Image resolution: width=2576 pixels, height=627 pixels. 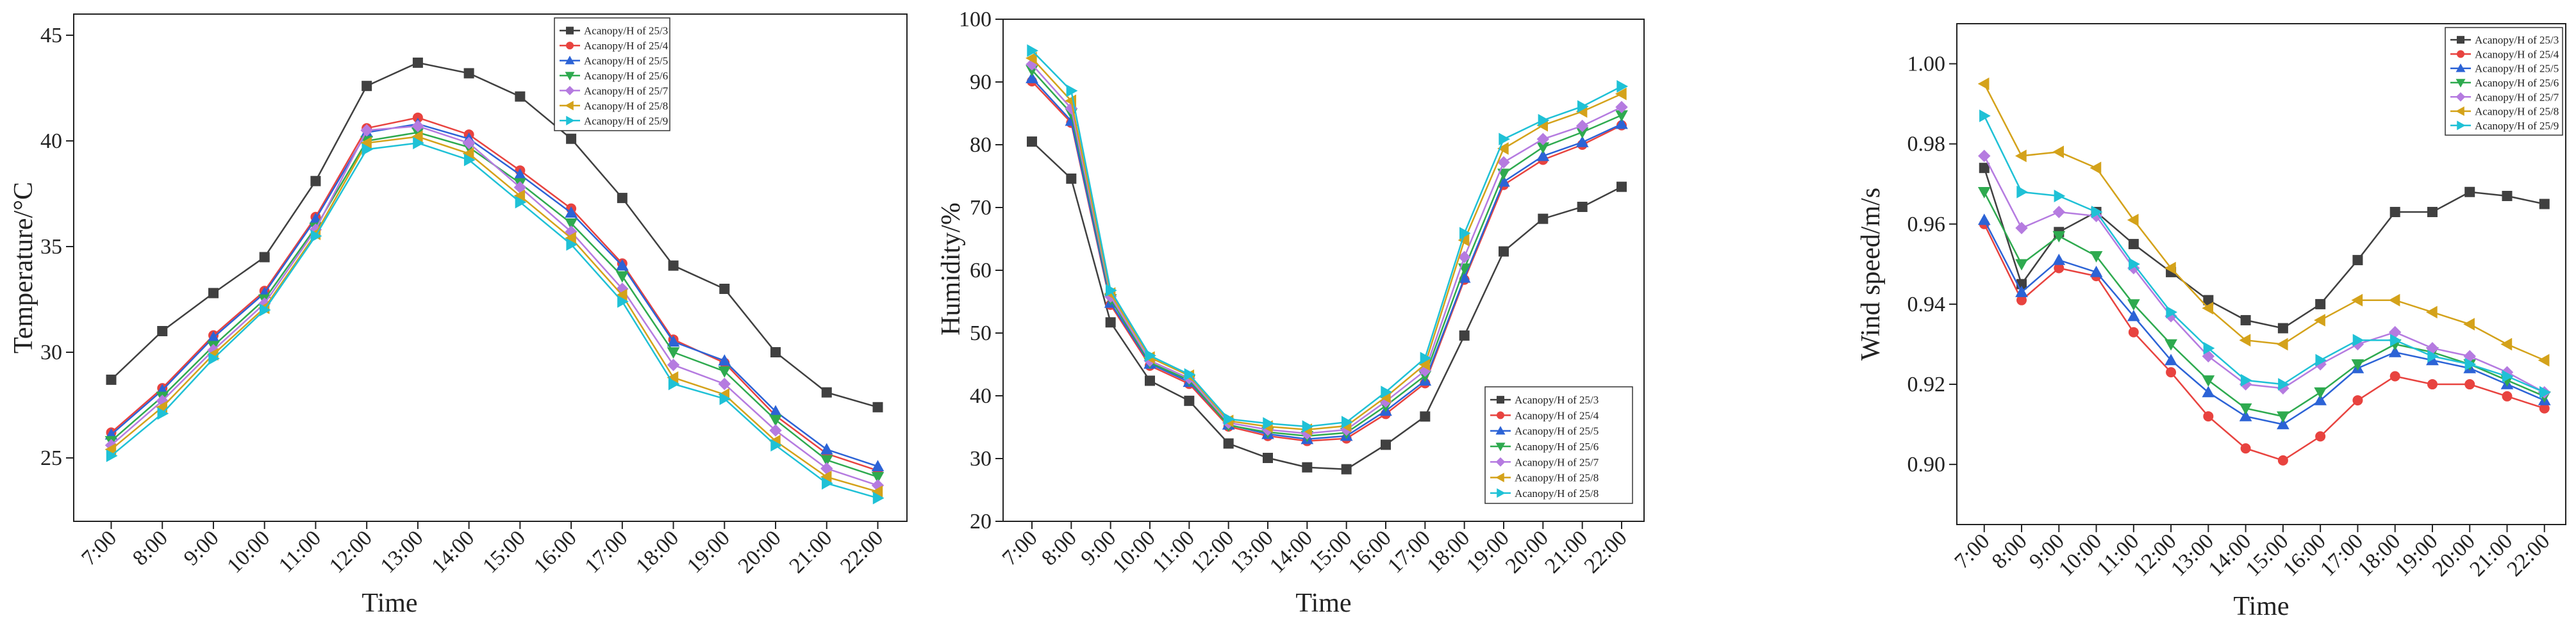 I want to click on humidity-legend-box, so click(x=1559, y=445).